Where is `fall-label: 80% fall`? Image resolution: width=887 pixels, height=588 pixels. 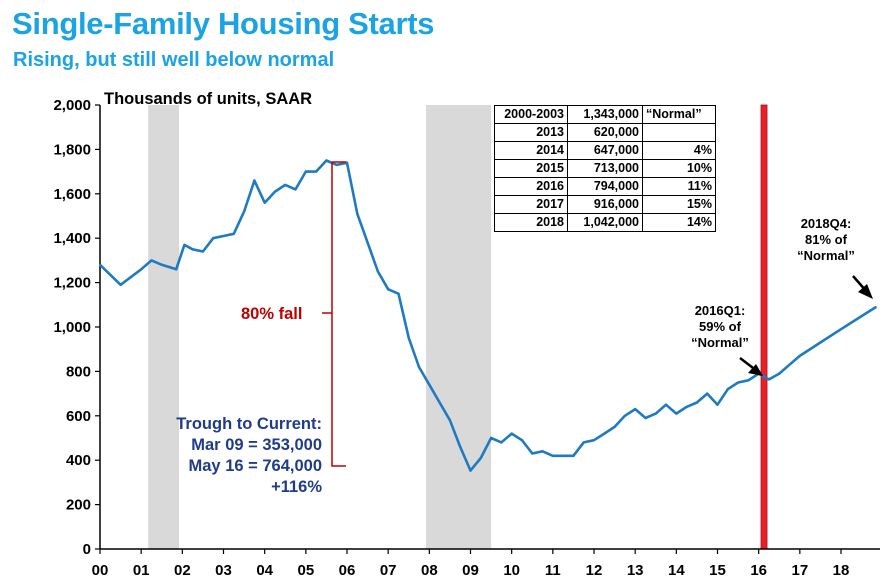 fall-label: 80% fall is located at coordinates (271, 314).